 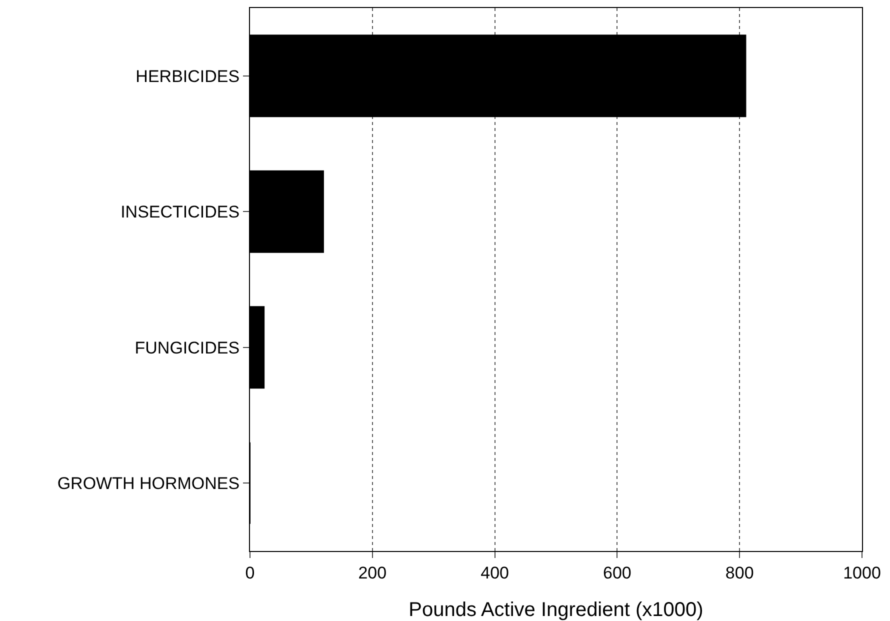 I want to click on x-tick-label: 600, so click(x=617, y=572).